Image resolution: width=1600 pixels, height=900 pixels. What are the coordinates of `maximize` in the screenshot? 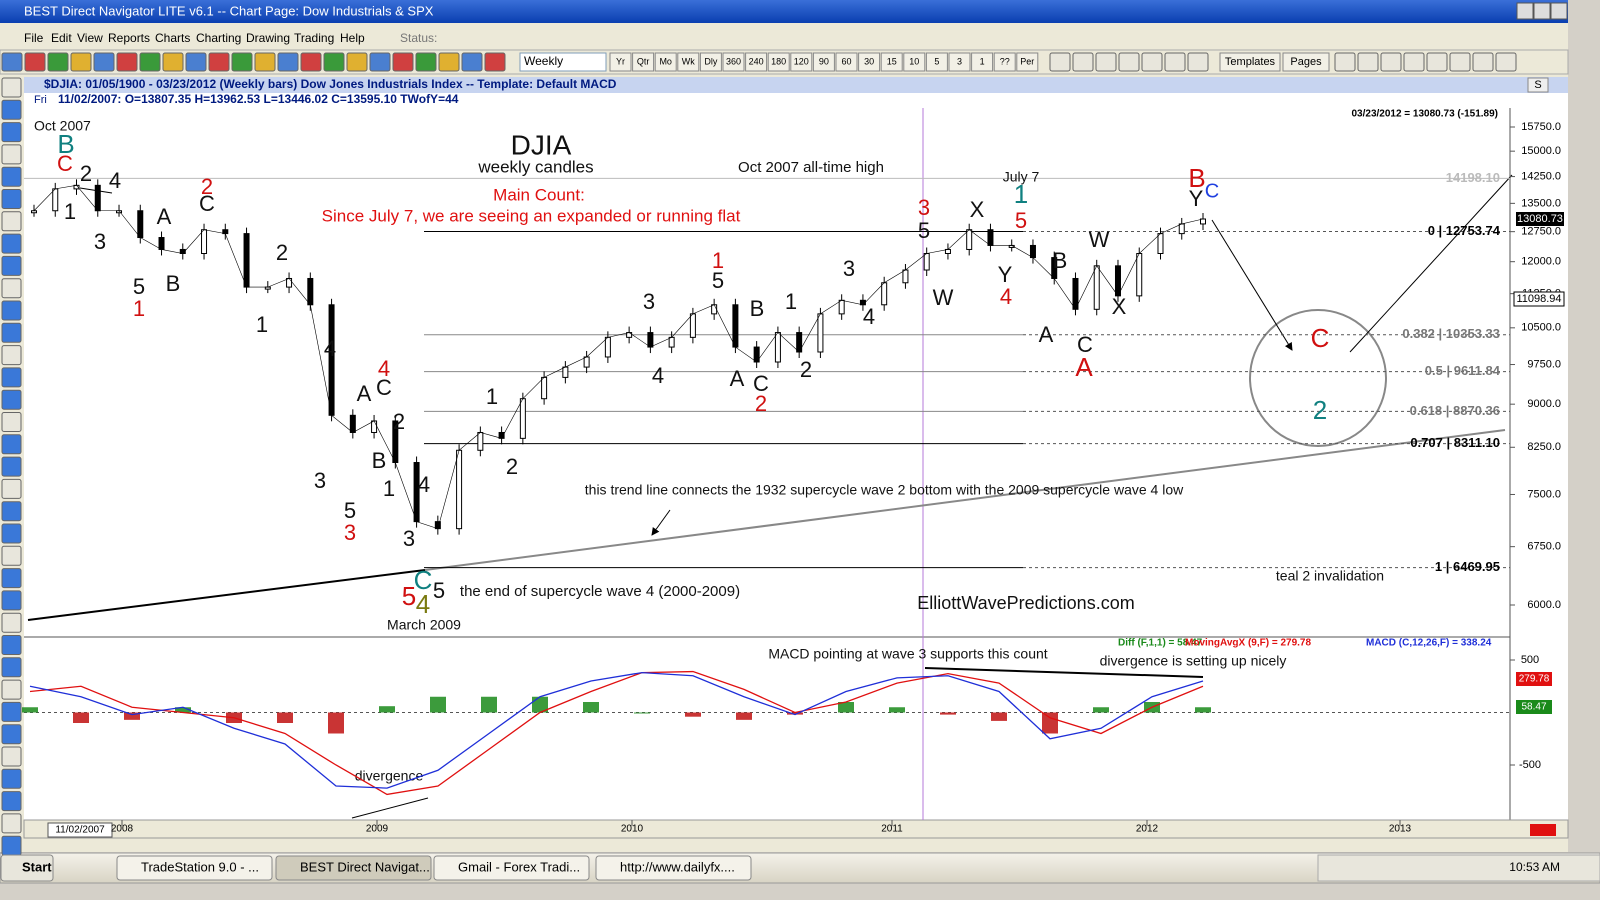 It's located at (1542, 11).